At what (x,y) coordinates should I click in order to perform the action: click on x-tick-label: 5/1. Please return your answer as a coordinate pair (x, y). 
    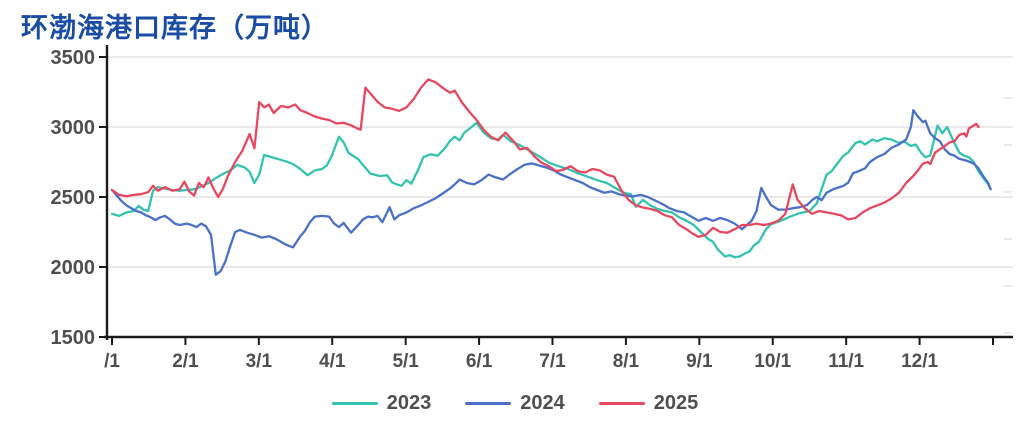
    Looking at the image, I should click on (405, 361).